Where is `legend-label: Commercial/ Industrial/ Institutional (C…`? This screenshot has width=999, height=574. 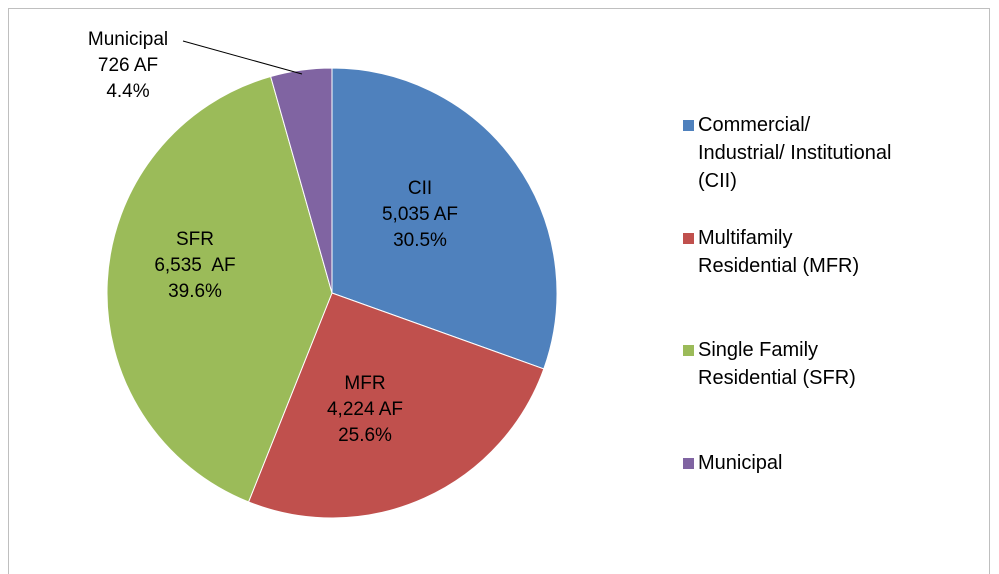 legend-label: Commercial/ Industrial/ Institutional (C… is located at coordinates (795, 153).